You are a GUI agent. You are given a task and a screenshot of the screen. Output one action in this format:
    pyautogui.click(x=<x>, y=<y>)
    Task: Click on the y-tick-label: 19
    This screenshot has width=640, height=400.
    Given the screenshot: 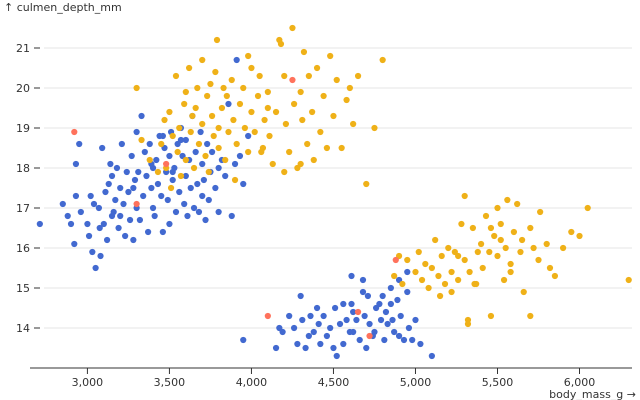 What is the action you would take?
    pyautogui.click(x=23, y=128)
    